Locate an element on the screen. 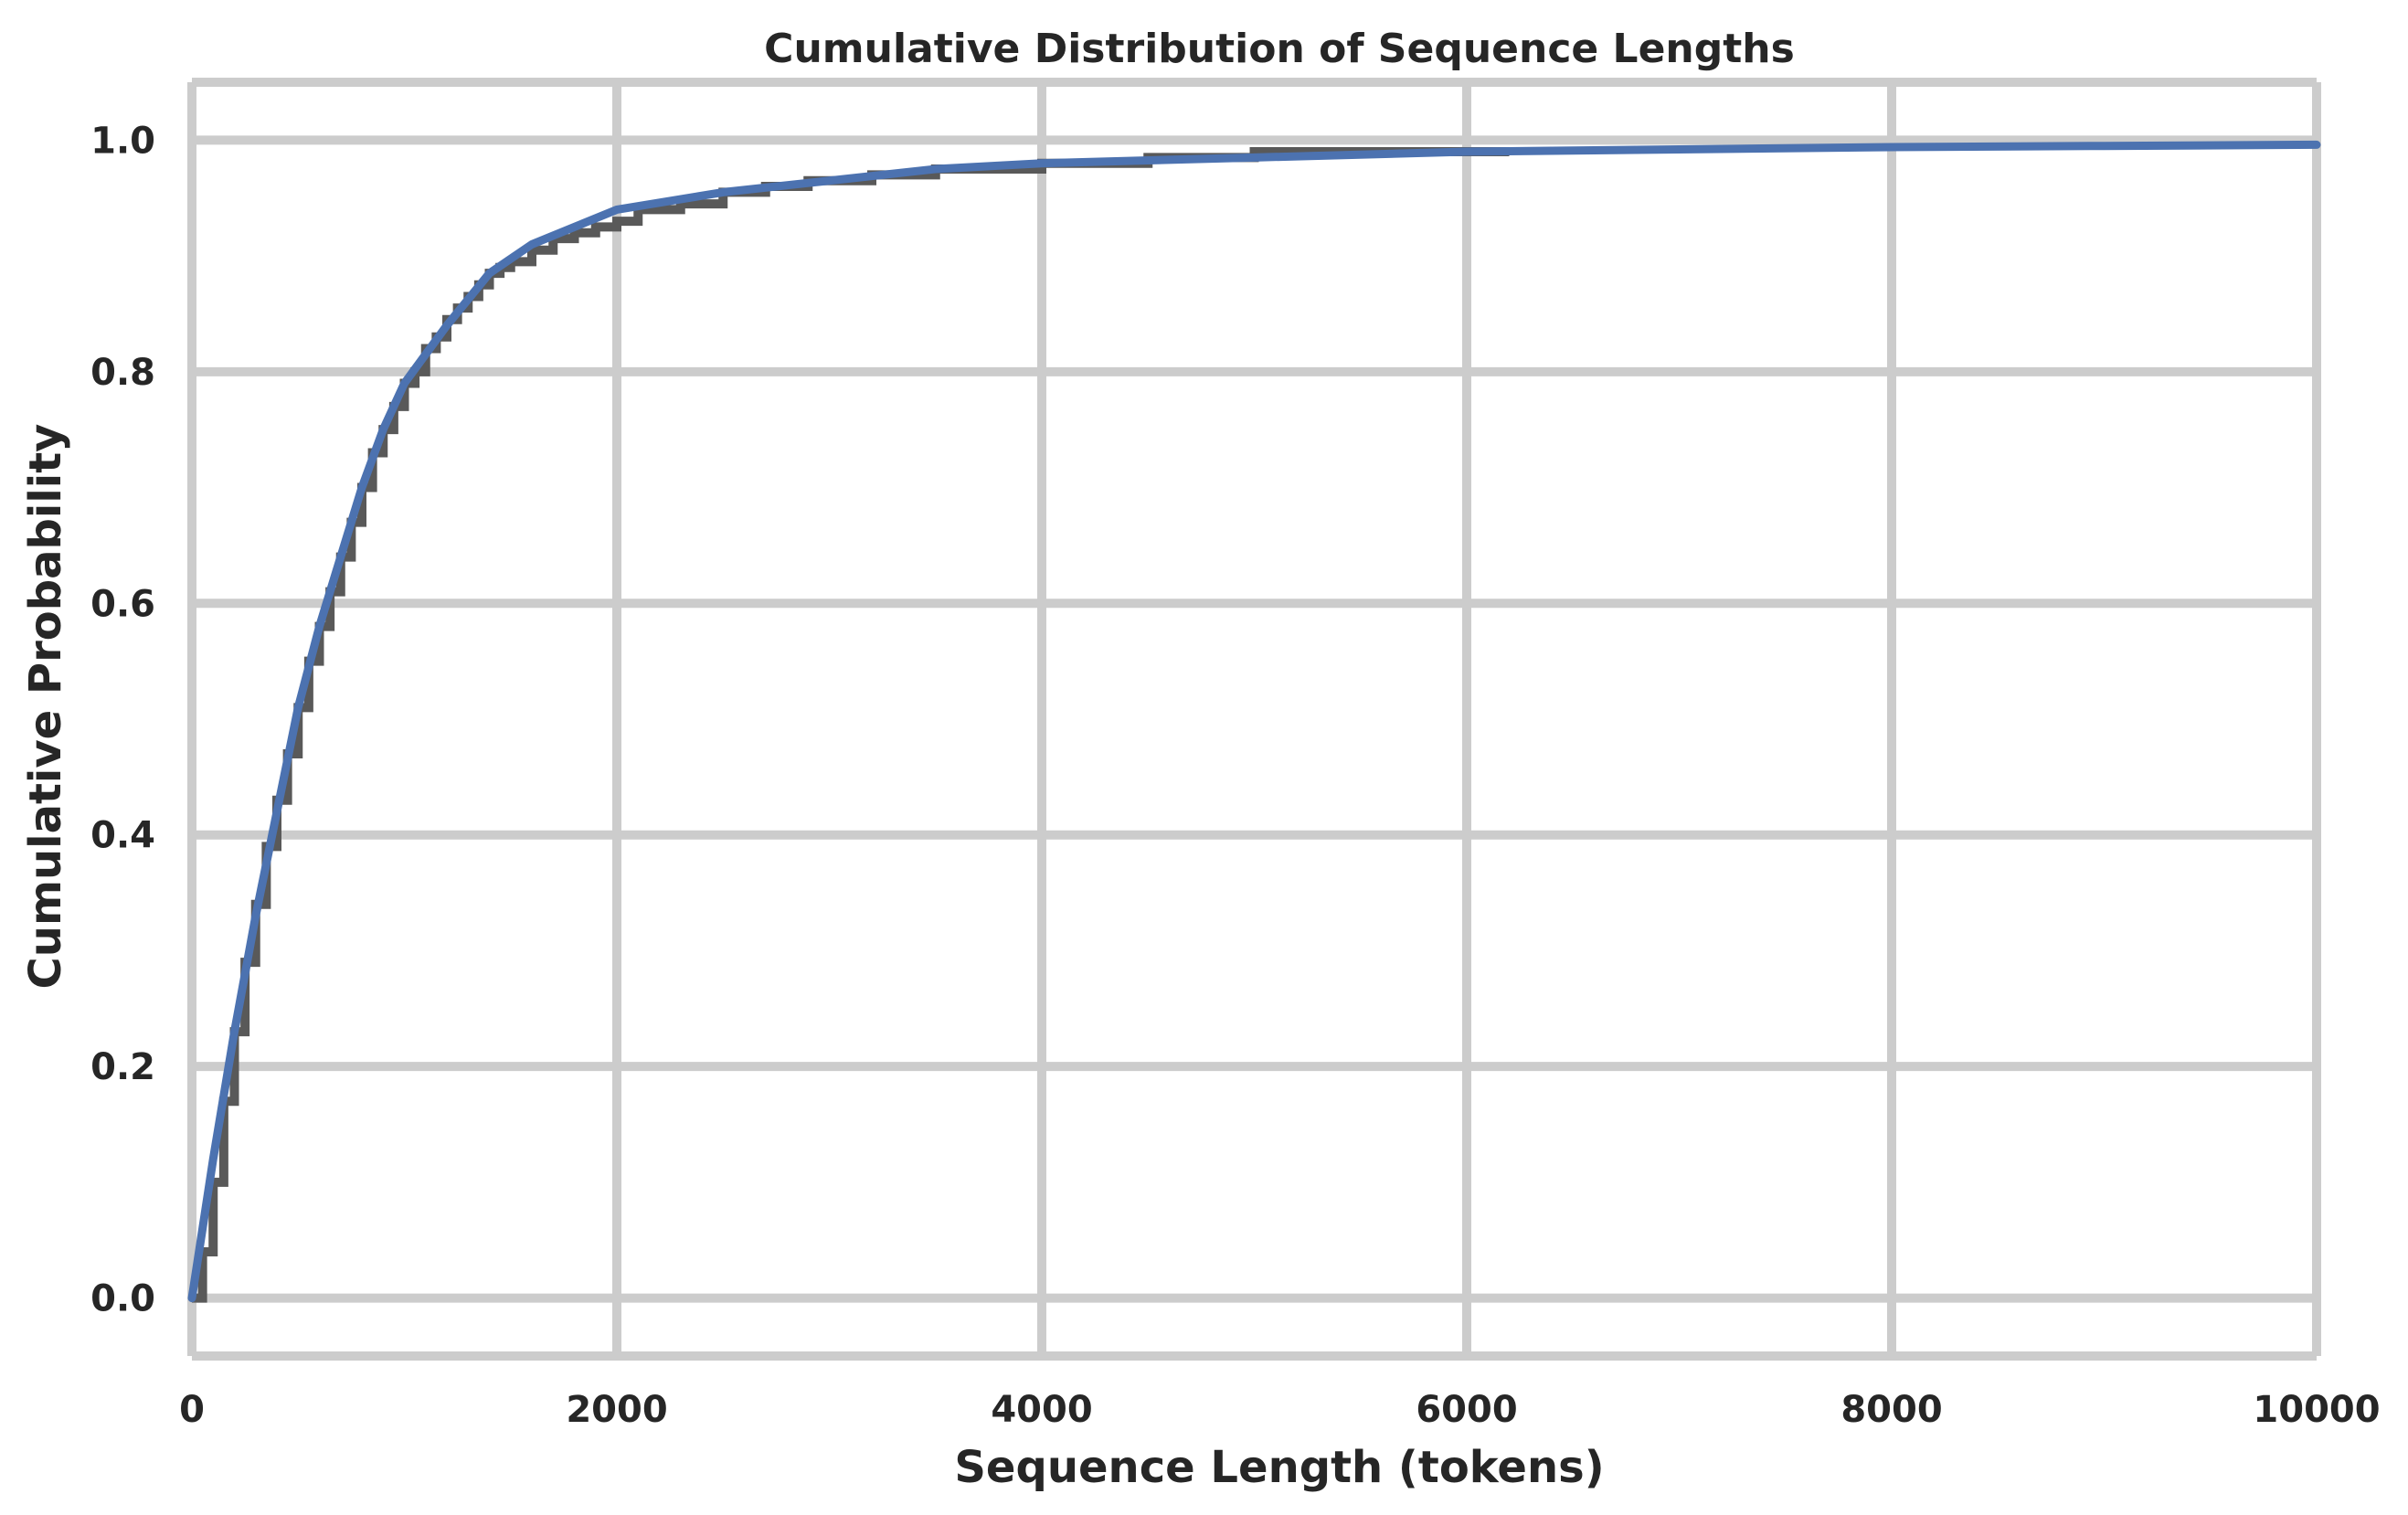 The width and height of the screenshot is (2408, 1515). y-tick-label: 0.6 is located at coordinates (122, 604).